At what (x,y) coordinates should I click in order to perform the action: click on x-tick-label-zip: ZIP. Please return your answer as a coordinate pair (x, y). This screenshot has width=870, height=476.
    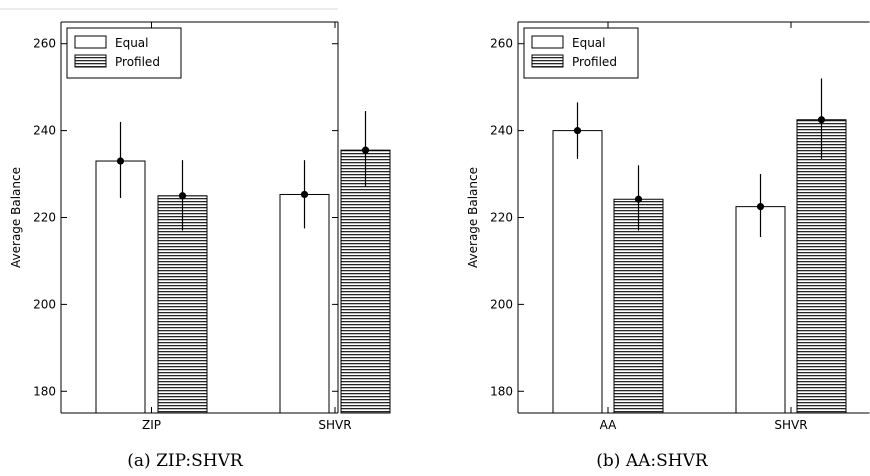
    Looking at the image, I should click on (151, 425).